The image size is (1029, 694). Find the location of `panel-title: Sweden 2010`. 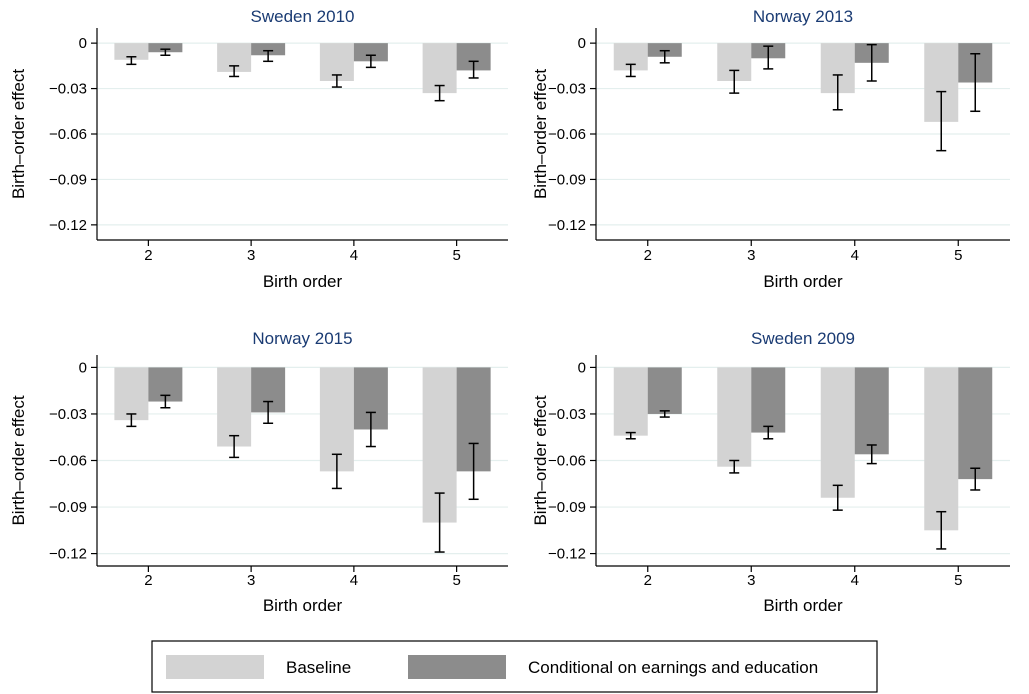

panel-title: Sweden 2010 is located at coordinates (303, 16).